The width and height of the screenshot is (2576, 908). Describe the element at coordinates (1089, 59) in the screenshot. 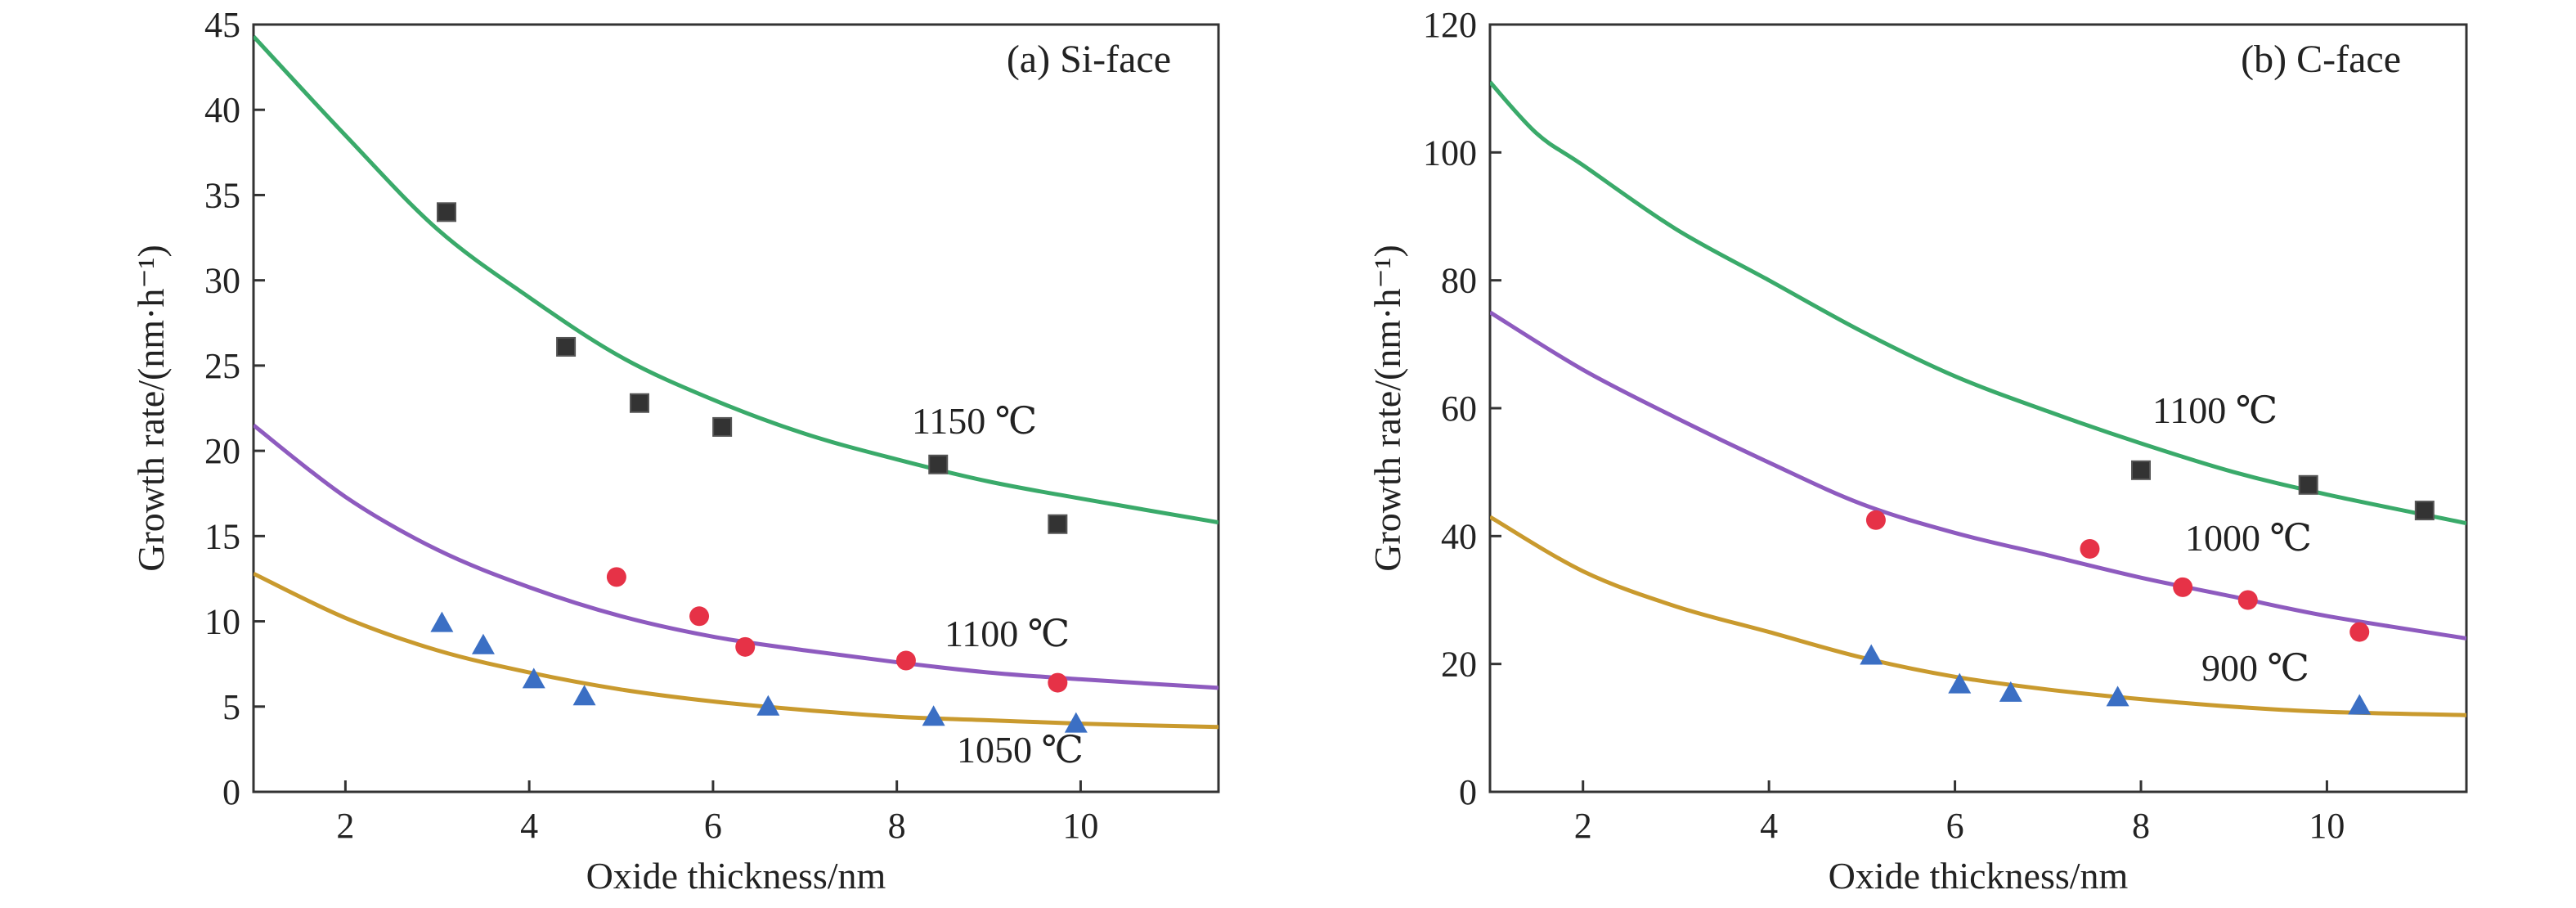

I see `panel-title: (a) Si-face` at that location.